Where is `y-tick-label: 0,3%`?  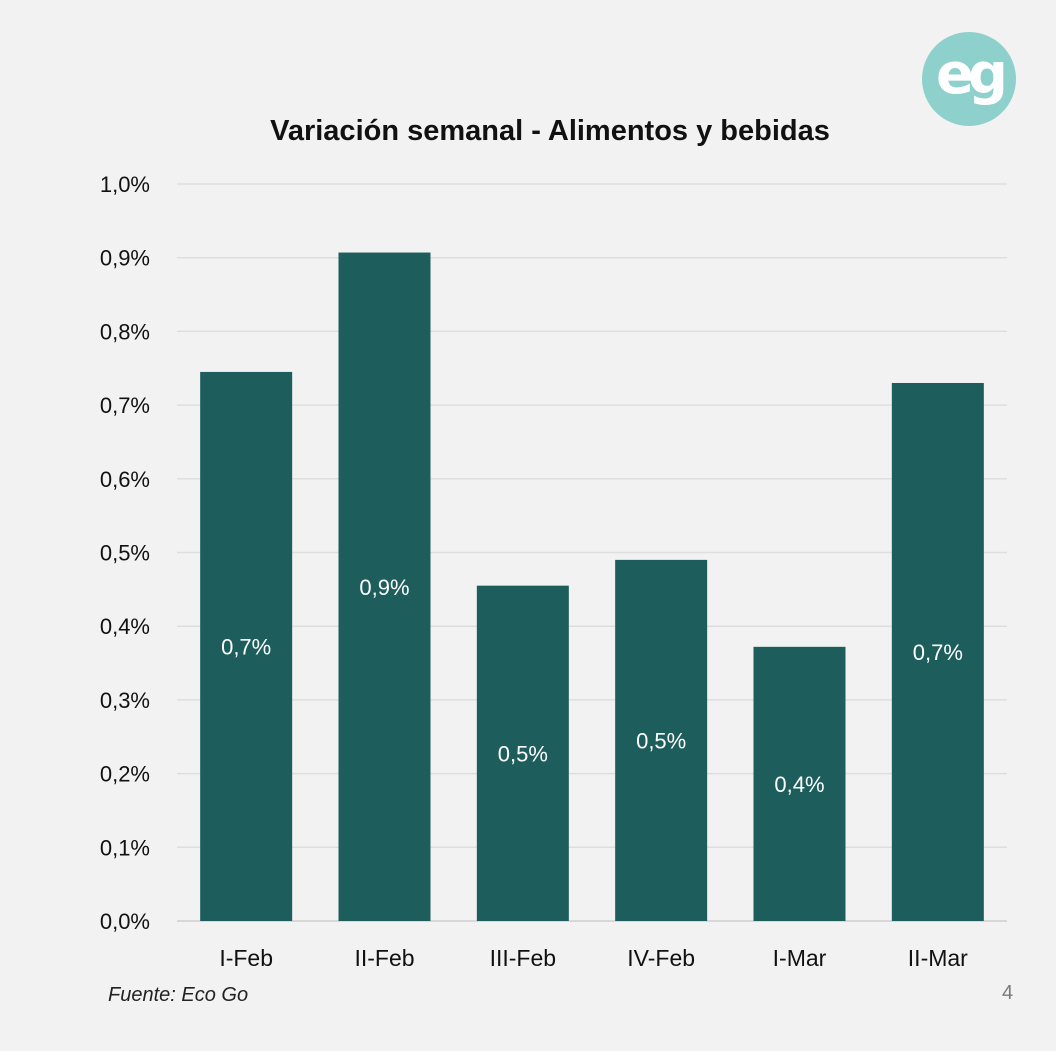
y-tick-label: 0,3% is located at coordinates (125, 700).